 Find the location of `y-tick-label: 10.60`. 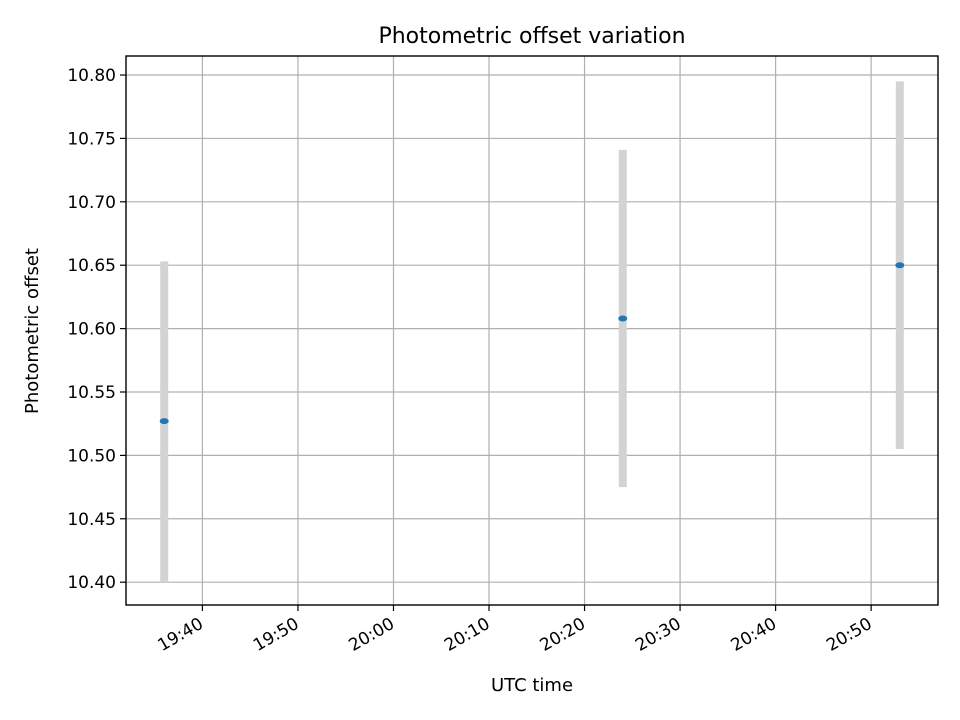

y-tick-label: 10.60 is located at coordinates (91, 330).